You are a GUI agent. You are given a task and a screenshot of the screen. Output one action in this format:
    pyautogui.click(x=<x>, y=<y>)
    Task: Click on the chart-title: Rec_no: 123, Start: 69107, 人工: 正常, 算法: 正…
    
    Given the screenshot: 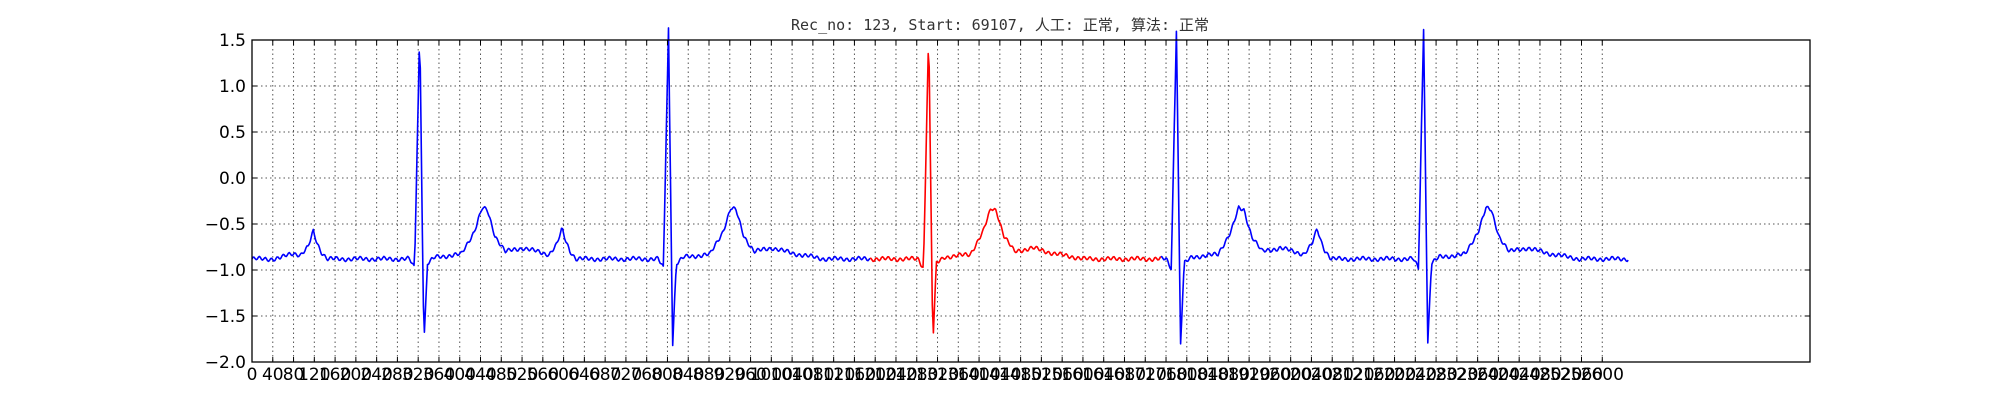 What is the action you would take?
    pyautogui.click(x=1000, y=25)
    